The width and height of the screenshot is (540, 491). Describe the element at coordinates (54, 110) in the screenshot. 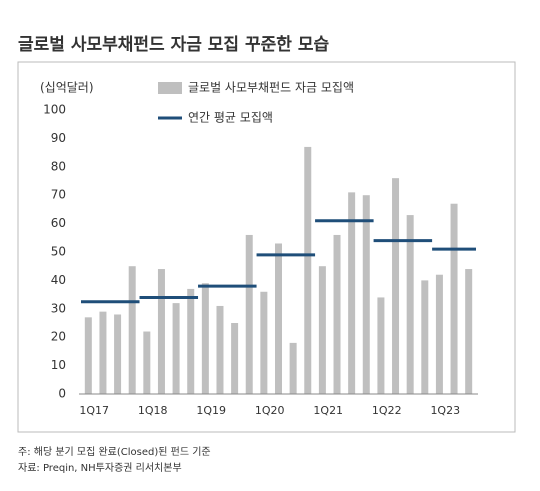

I see `y-tick-label: 100` at that location.